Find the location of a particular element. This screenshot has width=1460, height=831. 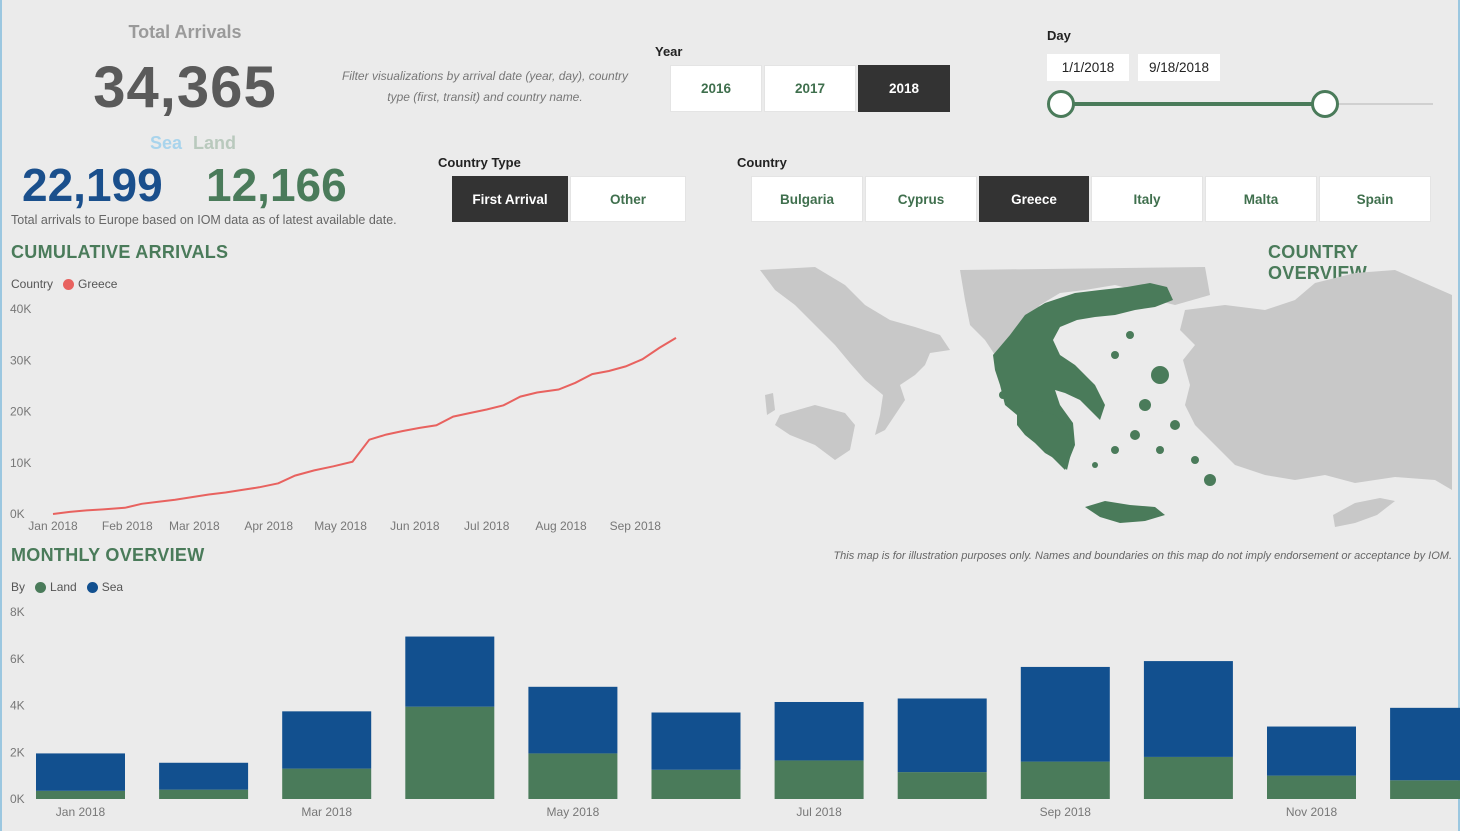

line-y-tick-label: 20K is located at coordinates (20, 412).